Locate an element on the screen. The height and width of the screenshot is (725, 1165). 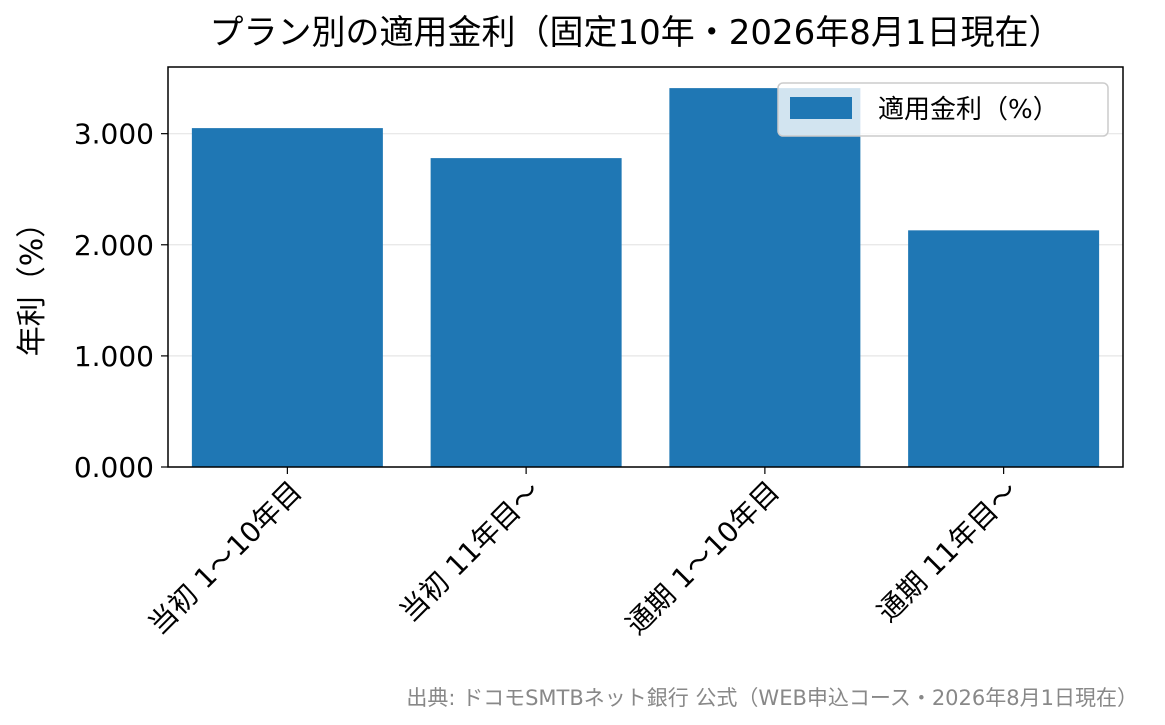
legend: 適用金利（%） is located at coordinates (943, 109).